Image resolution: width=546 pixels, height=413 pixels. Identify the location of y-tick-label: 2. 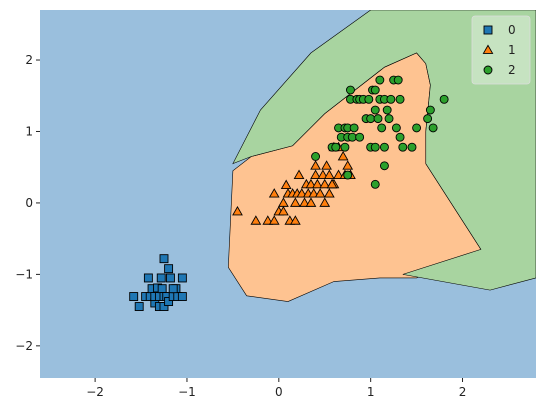
(29, 60).